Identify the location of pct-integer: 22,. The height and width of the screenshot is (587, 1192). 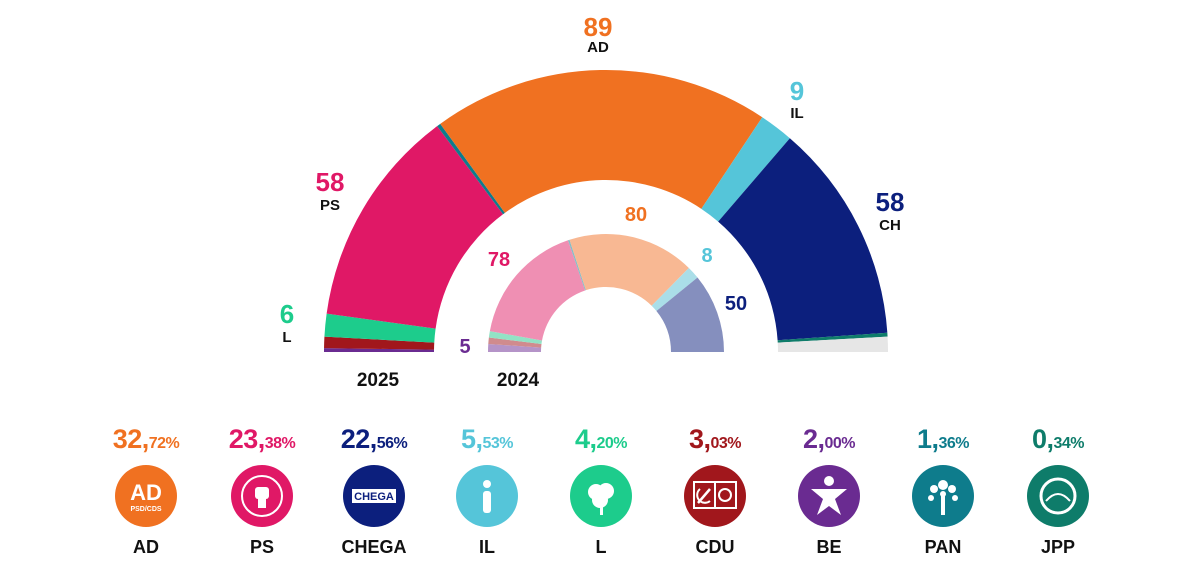
(359, 439).